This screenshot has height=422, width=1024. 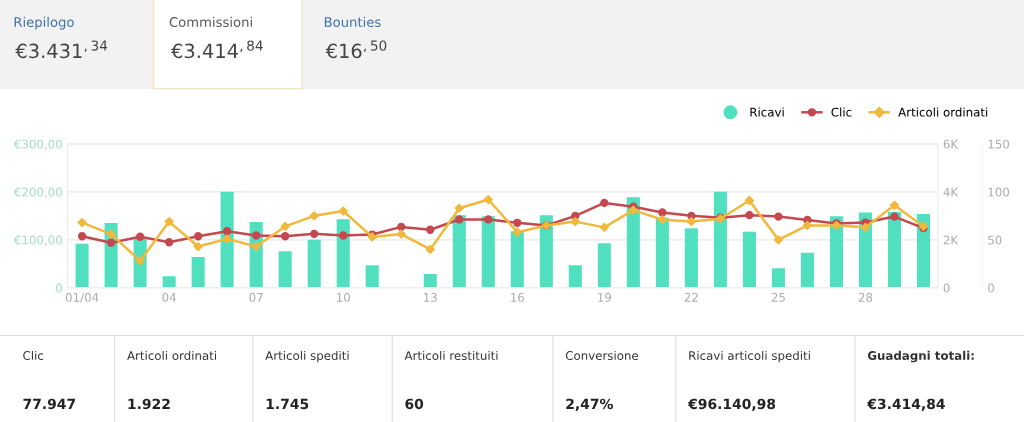 I want to click on text: €3.414,84, so click(x=906, y=404).